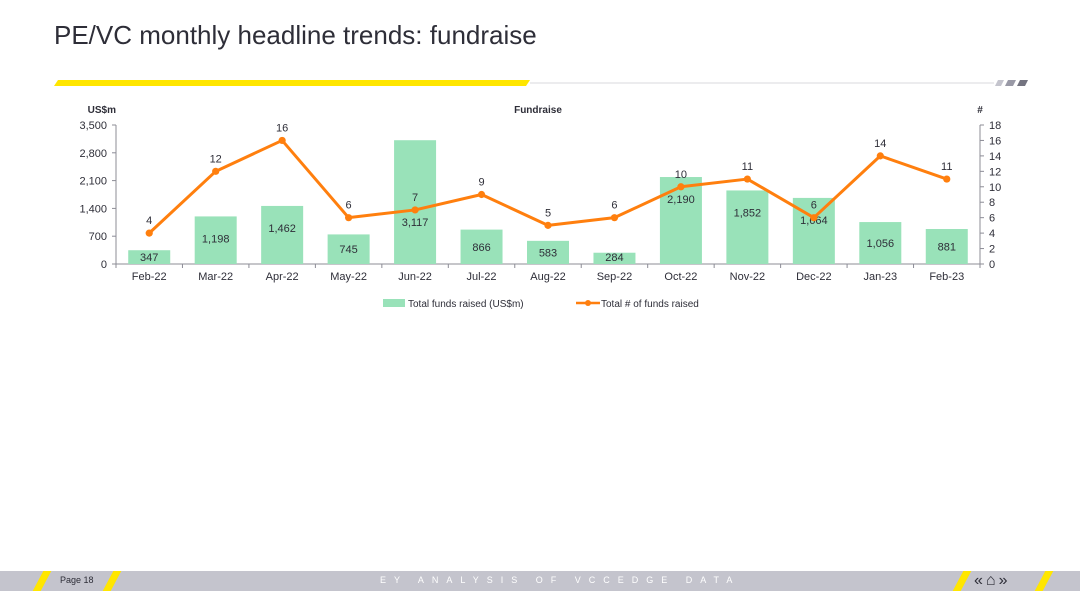 This screenshot has height=607, width=1080. What do you see at coordinates (992, 234) in the screenshot?
I see `right-tick-label: 4` at bounding box center [992, 234].